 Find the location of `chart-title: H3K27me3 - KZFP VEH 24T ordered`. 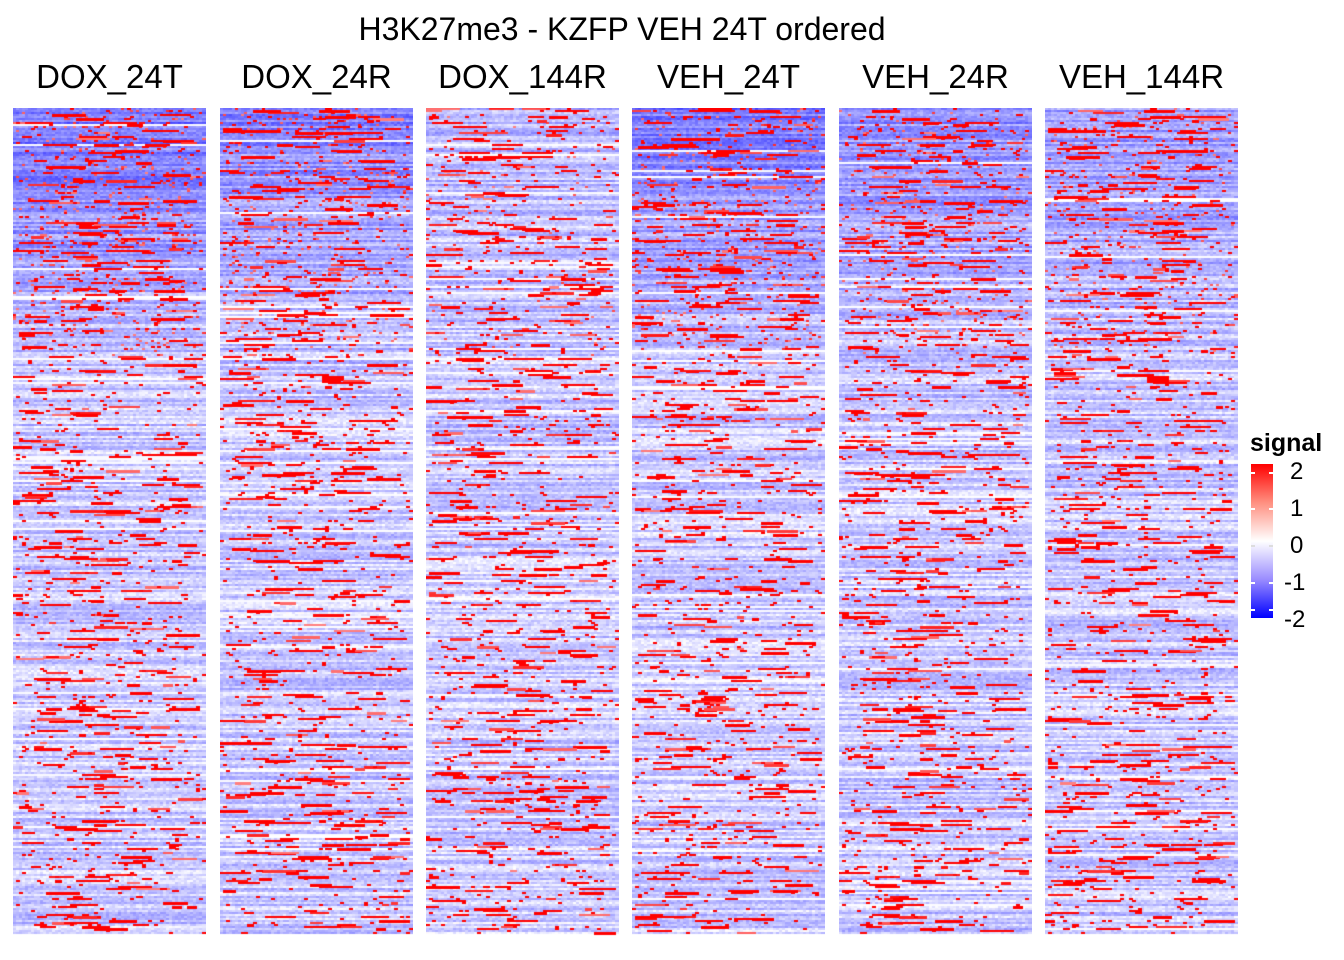

chart-title: H3K27me3 - KZFP VEH 24T ordered is located at coordinates (622, 29).